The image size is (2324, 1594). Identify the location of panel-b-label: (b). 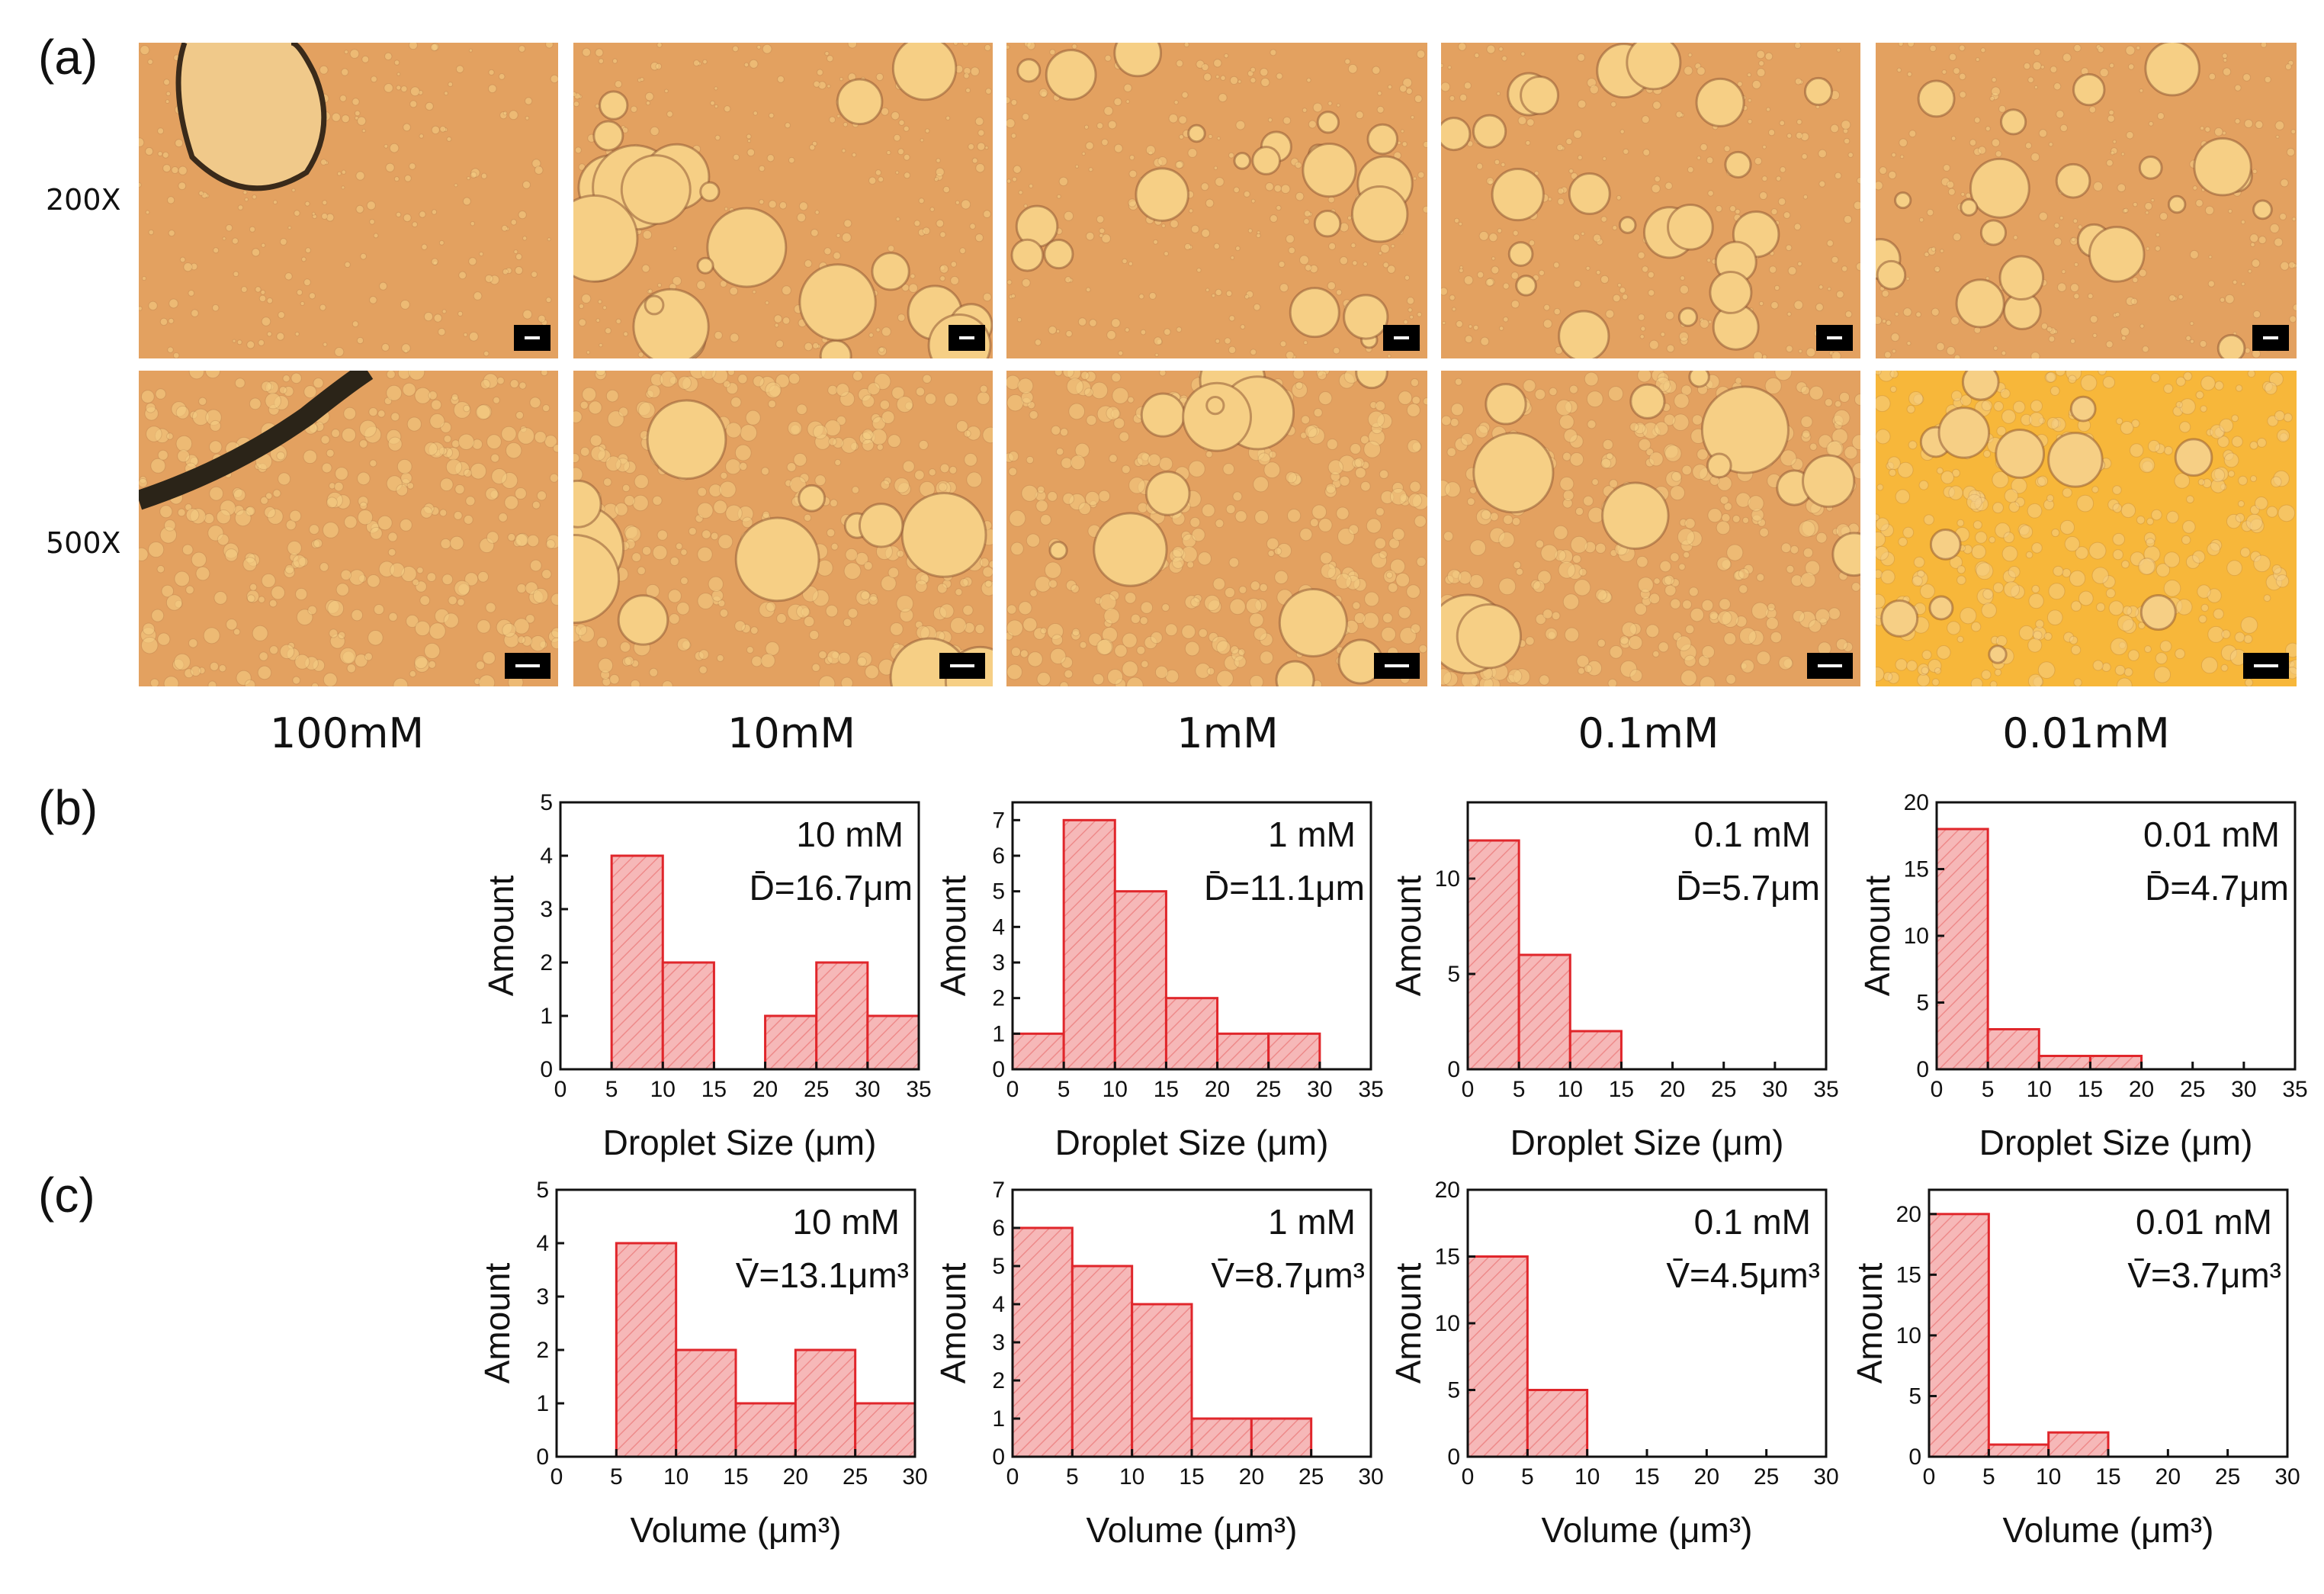
(68, 808).